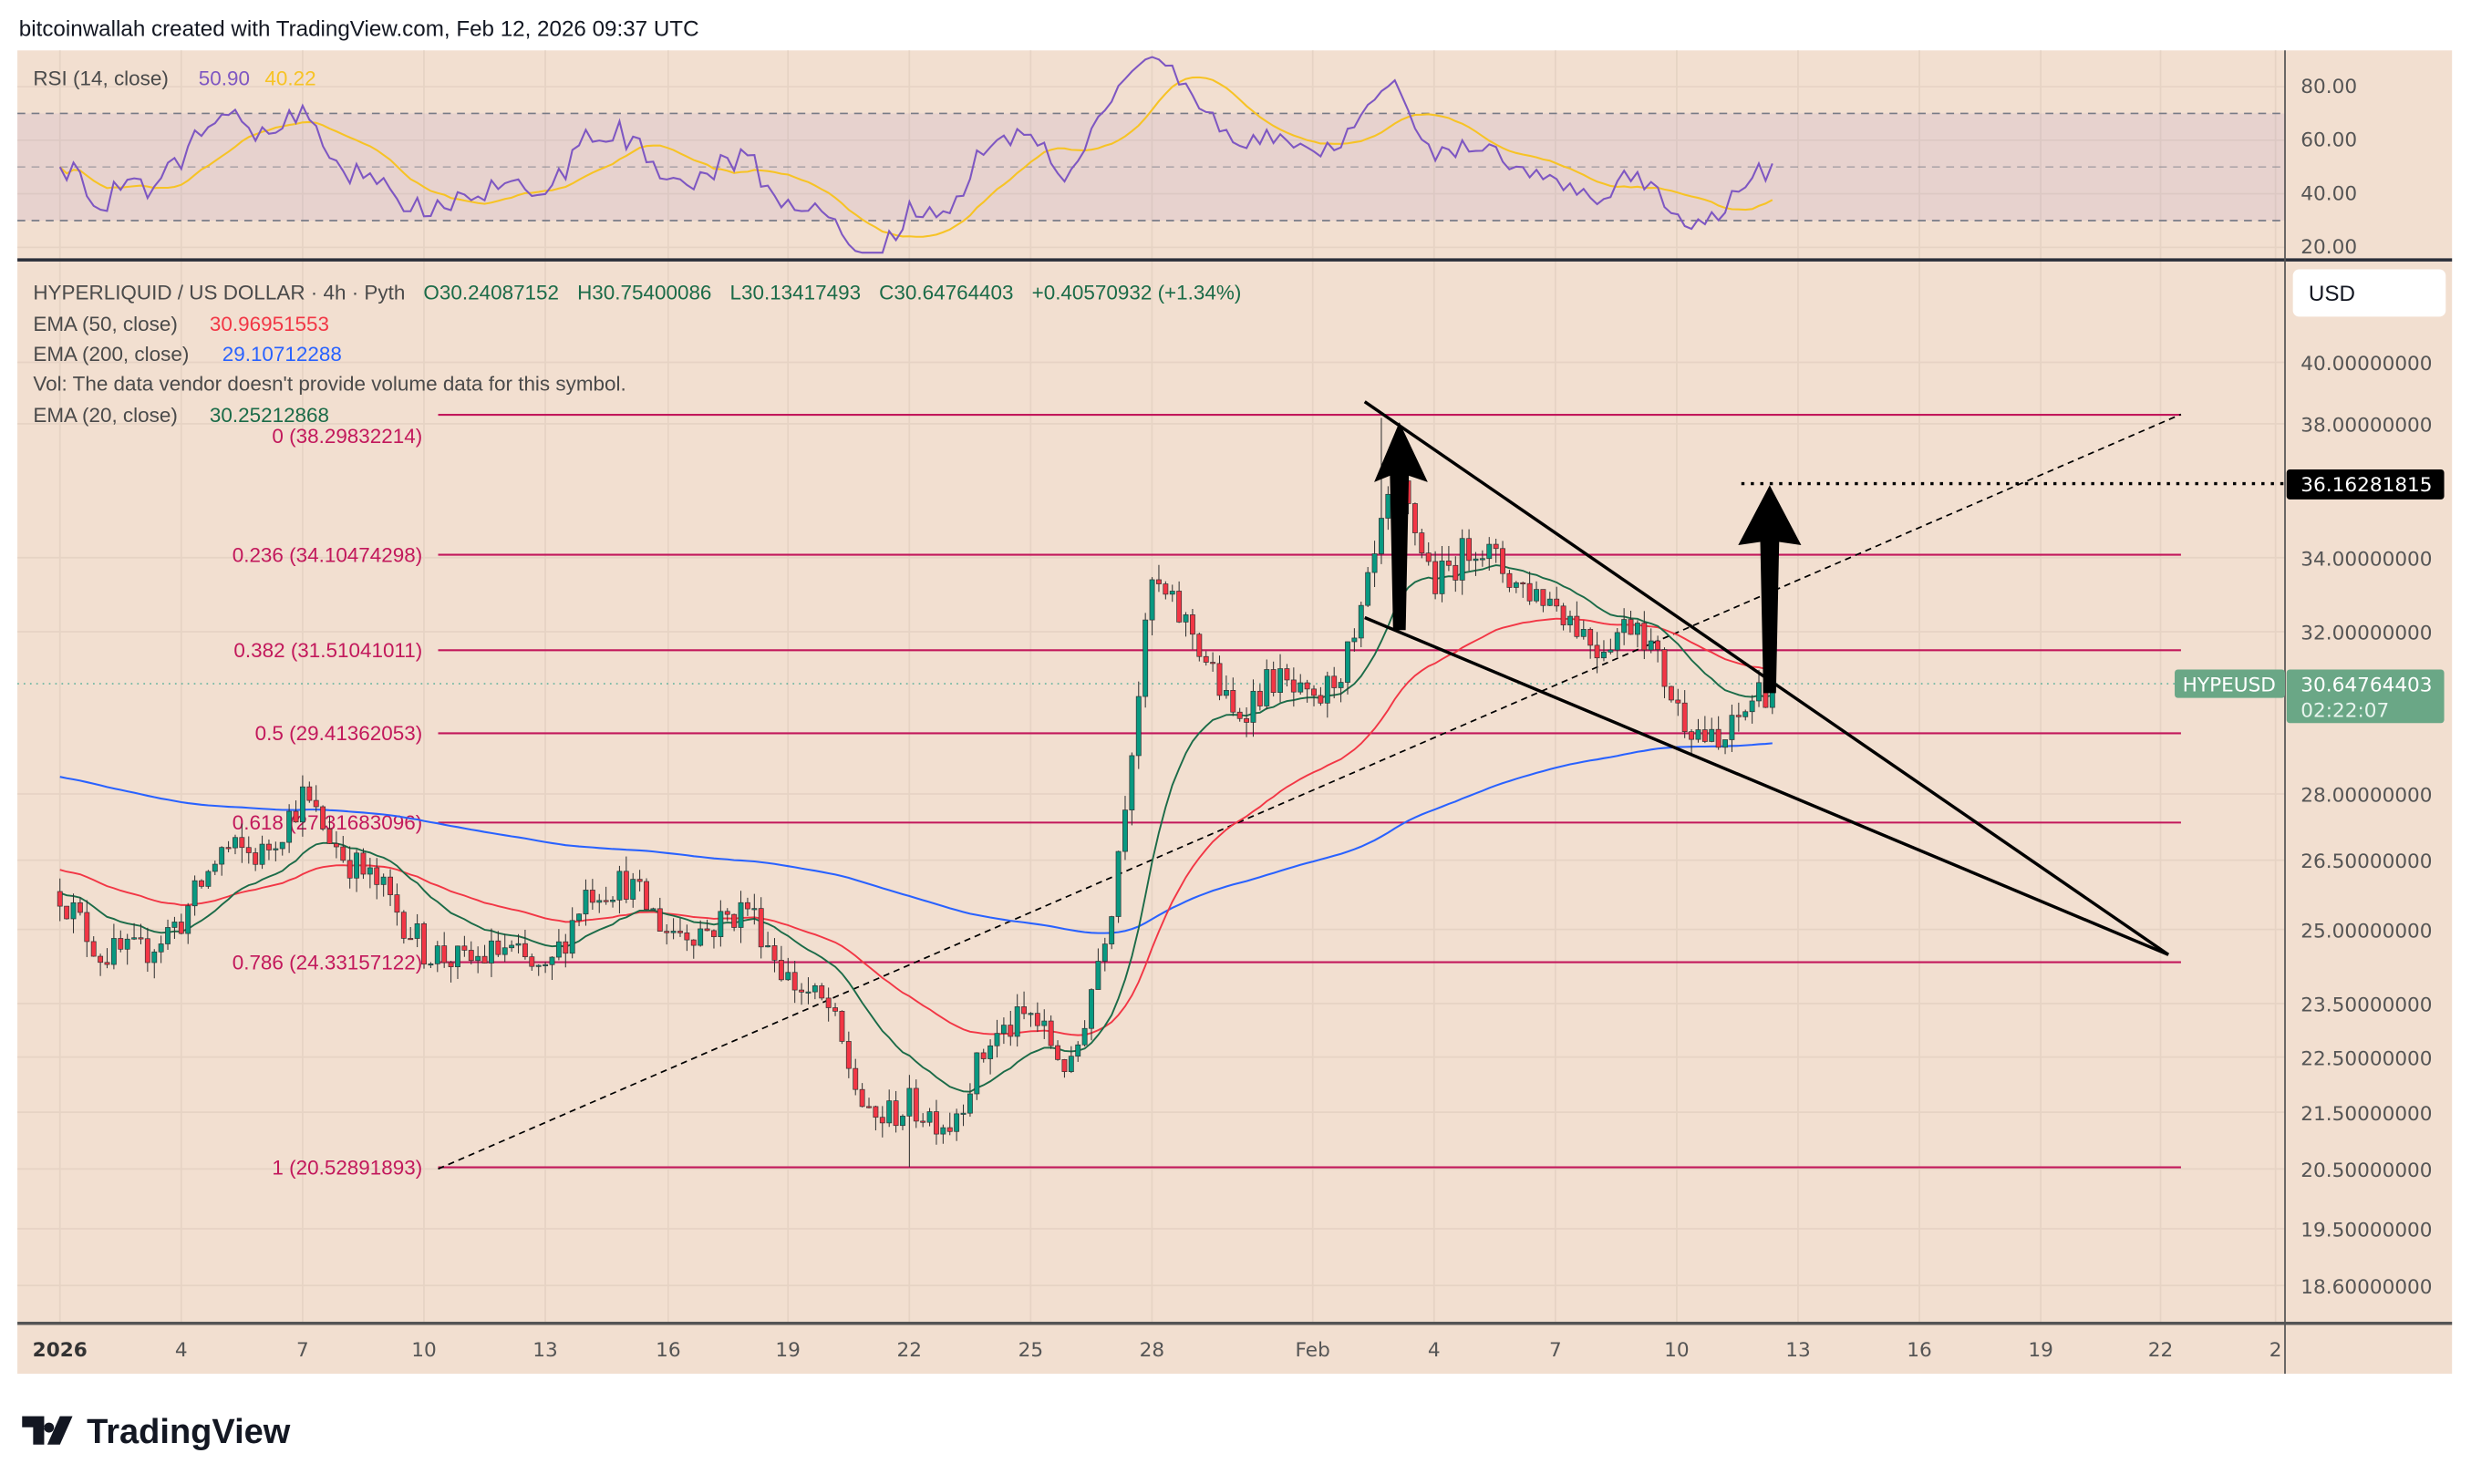  I want to click on time-axis-label: 16, so click(668, 1350).